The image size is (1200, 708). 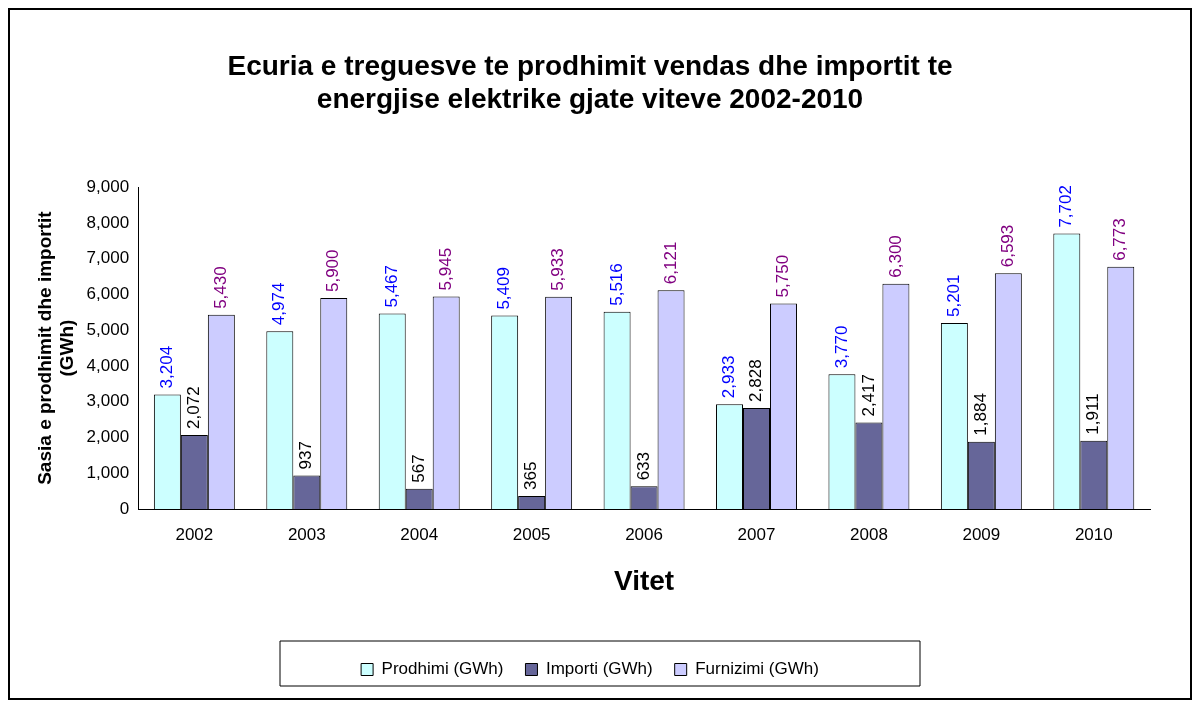 I want to click on data-label: 5,516, so click(x=616, y=284).